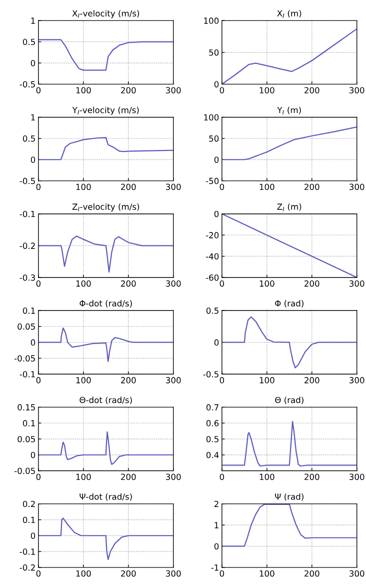  Describe the element at coordinates (105, 110) in the screenshot. I see `chart-title: Y$_{I}$-velocity (m/s)` at that location.